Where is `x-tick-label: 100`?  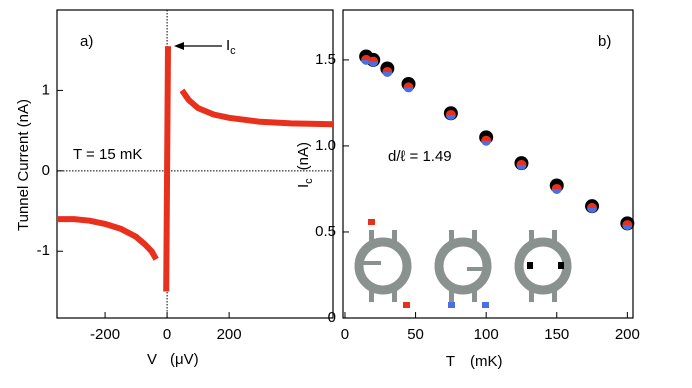
x-tick-label: 100 is located at coordinates (486, 334).